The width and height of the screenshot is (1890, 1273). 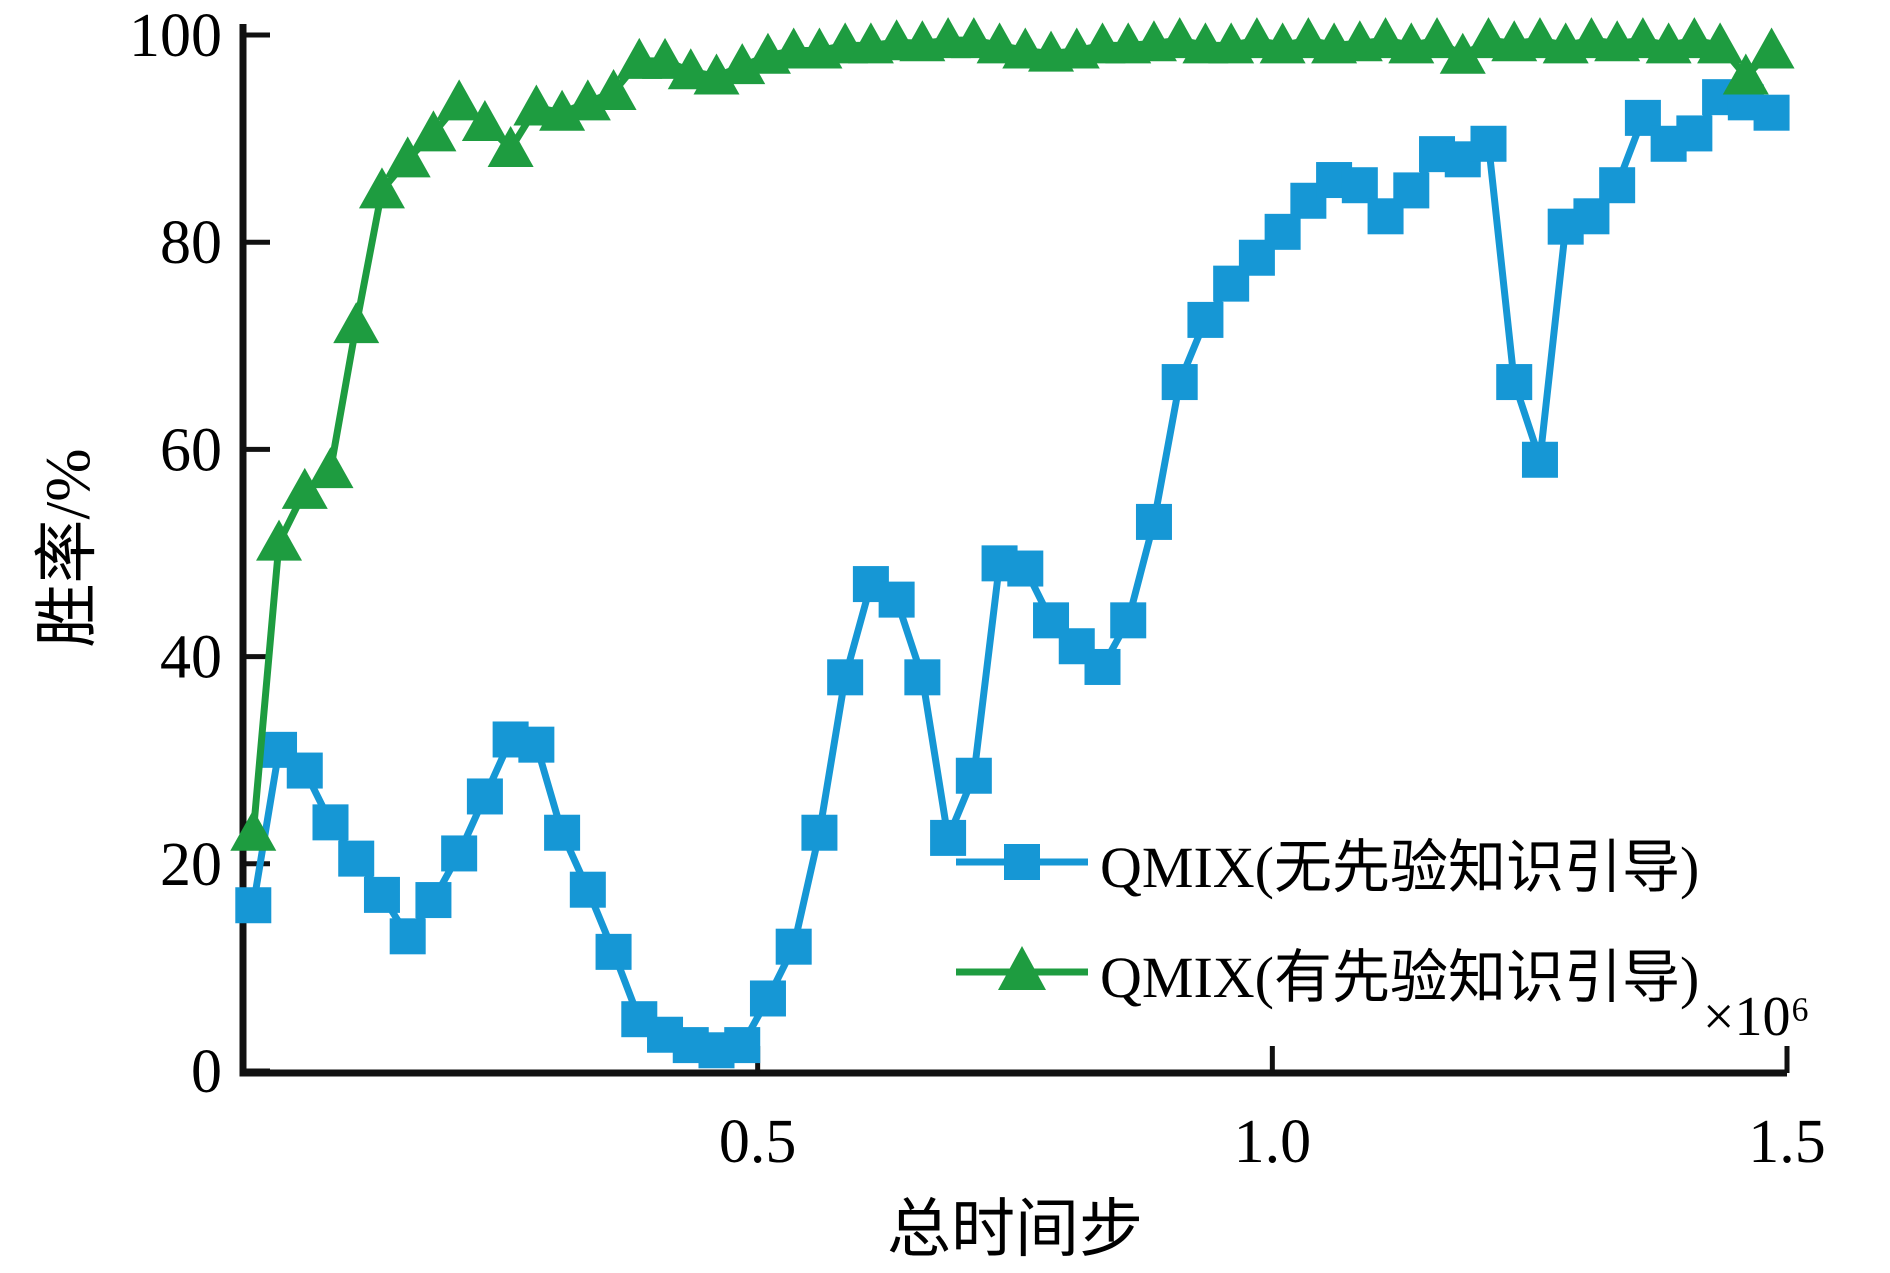 What do you see at coordinates (191, 243) in the screenshot?
I see `y-tick-label: 80` at bounding box center [191, 243].